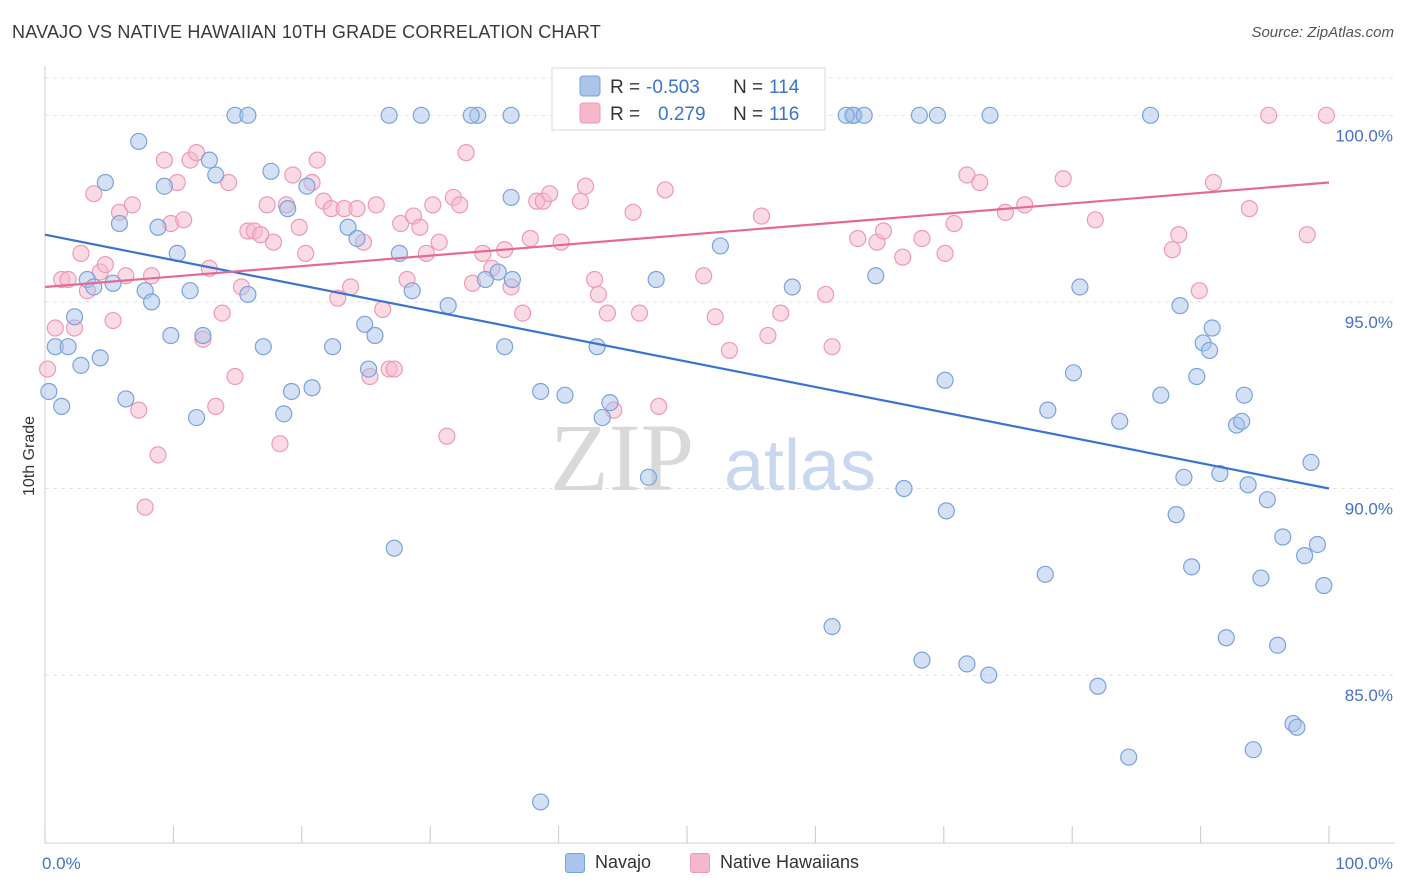 The height and width of the screenshot is (892, 1406). I want to click on y-tick-label: 90.0%, so click(1369, 508).